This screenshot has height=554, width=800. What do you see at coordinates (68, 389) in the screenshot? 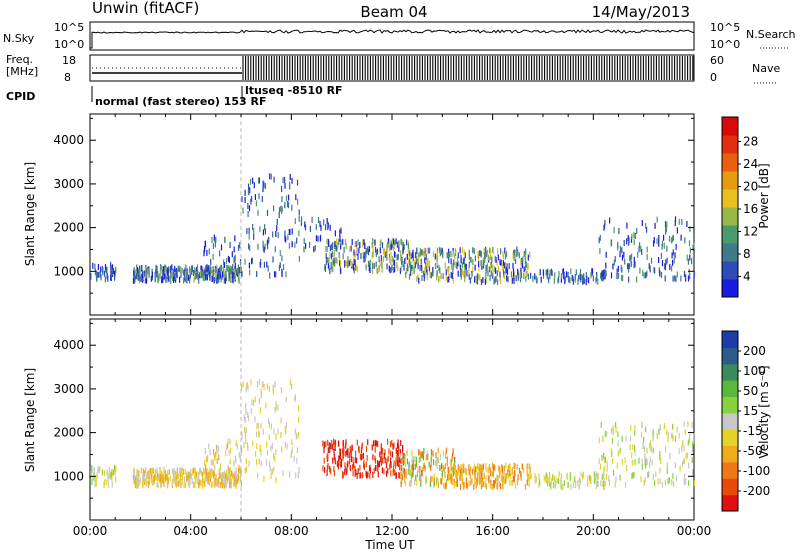
I see `y-tick-label: 3000` at bounding box center [68, 389].